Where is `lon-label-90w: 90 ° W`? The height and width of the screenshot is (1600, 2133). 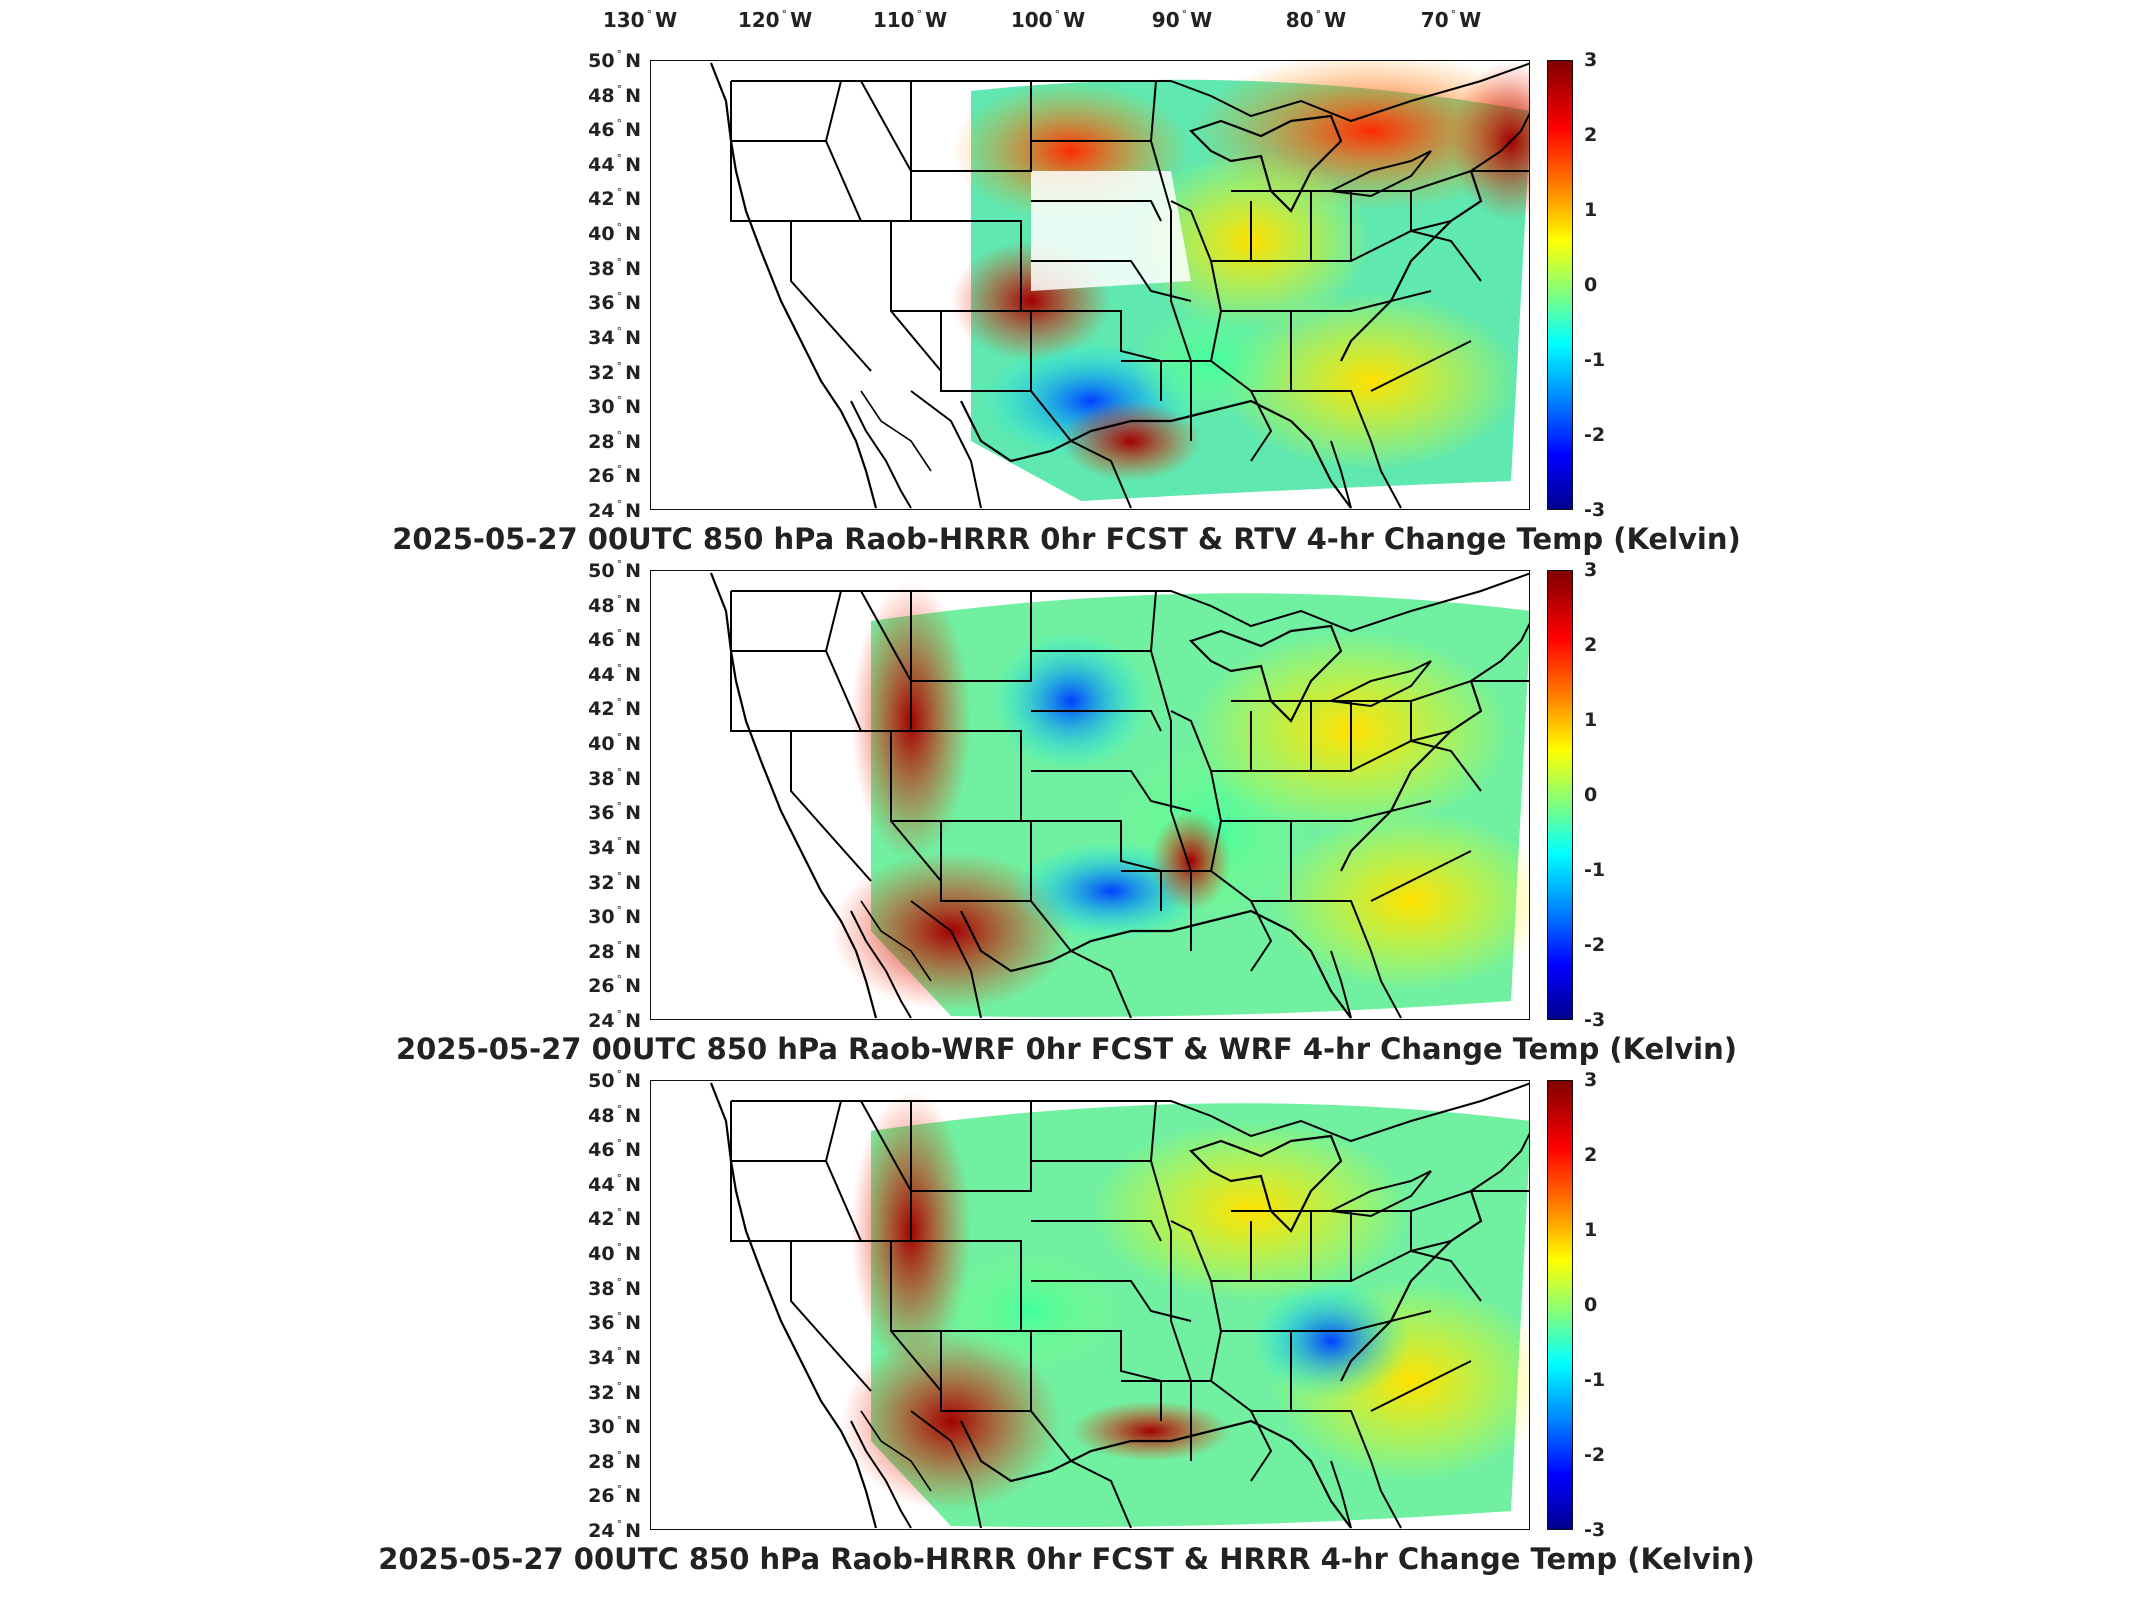
lon-label-90w: 90 ° W is located at coordinates (1182, 20).